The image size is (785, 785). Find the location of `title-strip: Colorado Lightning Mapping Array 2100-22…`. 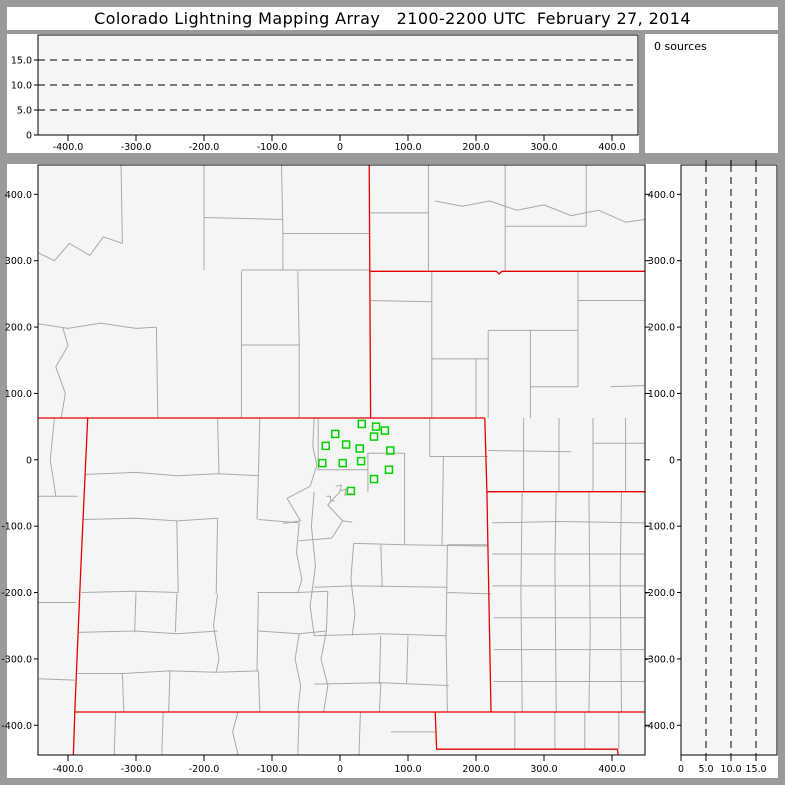

title-strip: Colorado Lightning Mapping Array 2100-22… is located at coordinates (392, 18).